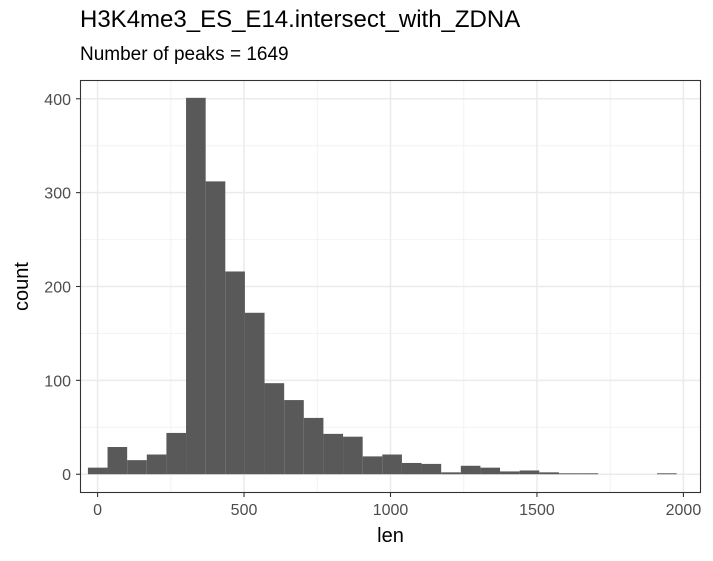 The width and height of the screenshot is (713, 561). What do you see at coordinates (391, 510) in the screenshot?
I see `x-tick-label: 1000` at bounding box center [391, 510].